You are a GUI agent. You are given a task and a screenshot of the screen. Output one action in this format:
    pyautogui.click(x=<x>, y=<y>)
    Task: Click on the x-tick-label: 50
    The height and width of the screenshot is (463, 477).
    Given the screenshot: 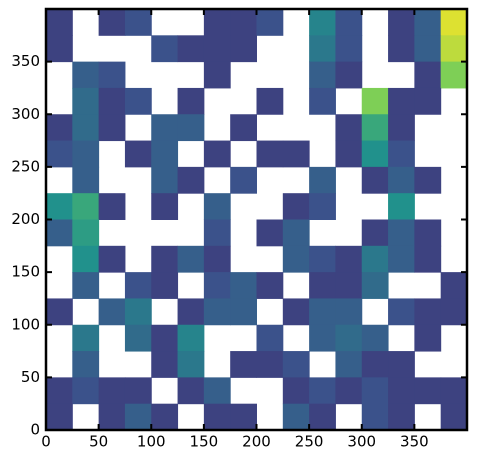 What is the action you would take?
    pyautogui.click(x=98, y=442)
    